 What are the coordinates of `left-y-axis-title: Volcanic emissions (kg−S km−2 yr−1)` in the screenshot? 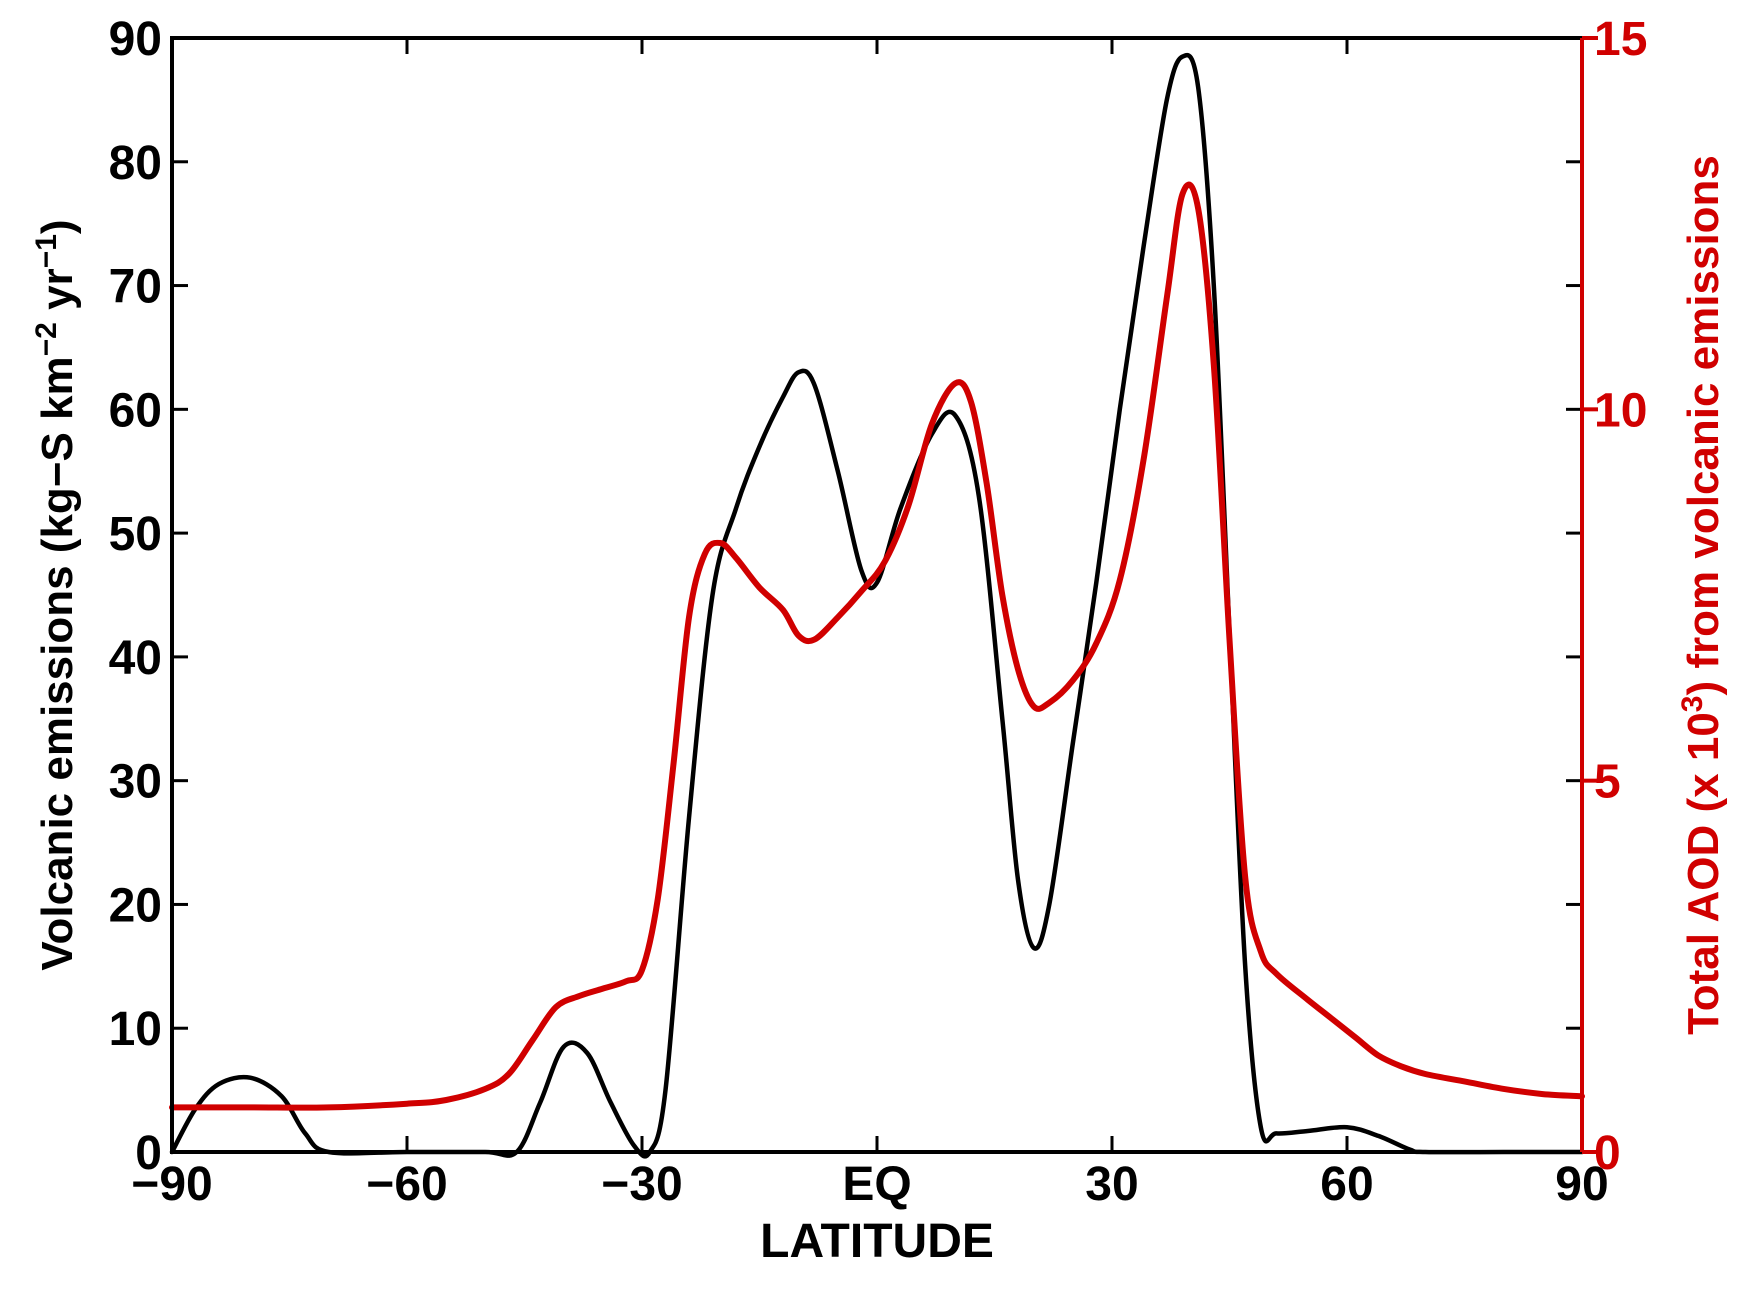 It's located at (56, 594).